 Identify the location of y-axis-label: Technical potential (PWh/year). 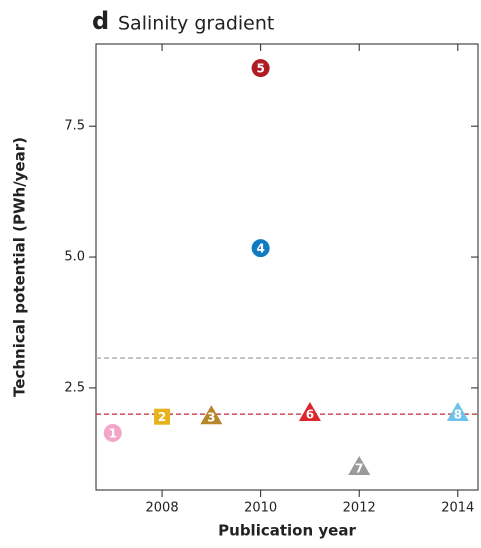
(20, 267).